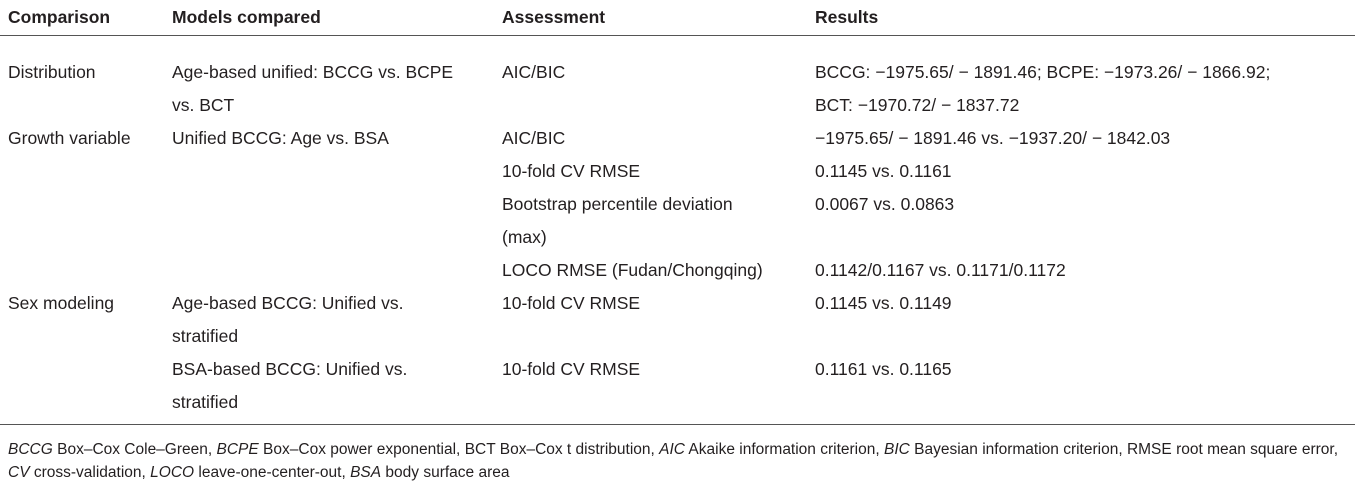 This screenshot has height=491, width=1355. What do you see at coordinates (362, 449) in the screenshot?
I see `footnote-definition: Box–Cox power exponential,` at bounding box center [362, 449].